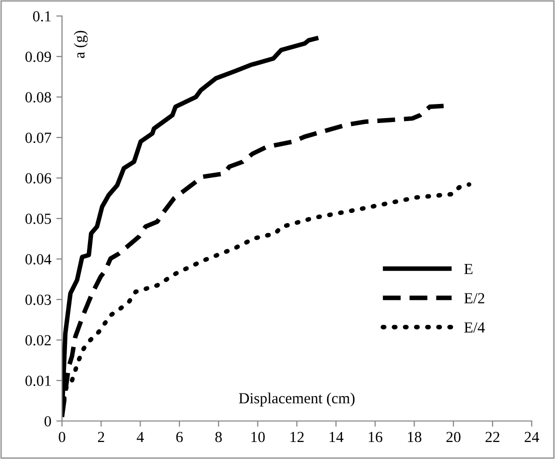 Image resolution: width=555 pixels, height=459 pixels. Describe the element at coordinates (38, 97) in the screenshot. I see `y-tick-label: 0.08` at that location.